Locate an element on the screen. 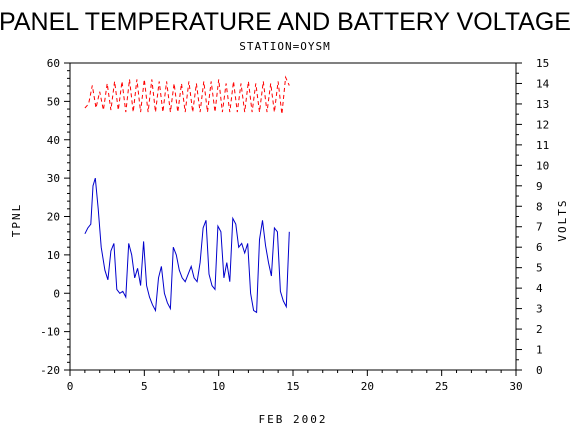  y-right-tick-label: 9 is located at coordinates (539, 186).